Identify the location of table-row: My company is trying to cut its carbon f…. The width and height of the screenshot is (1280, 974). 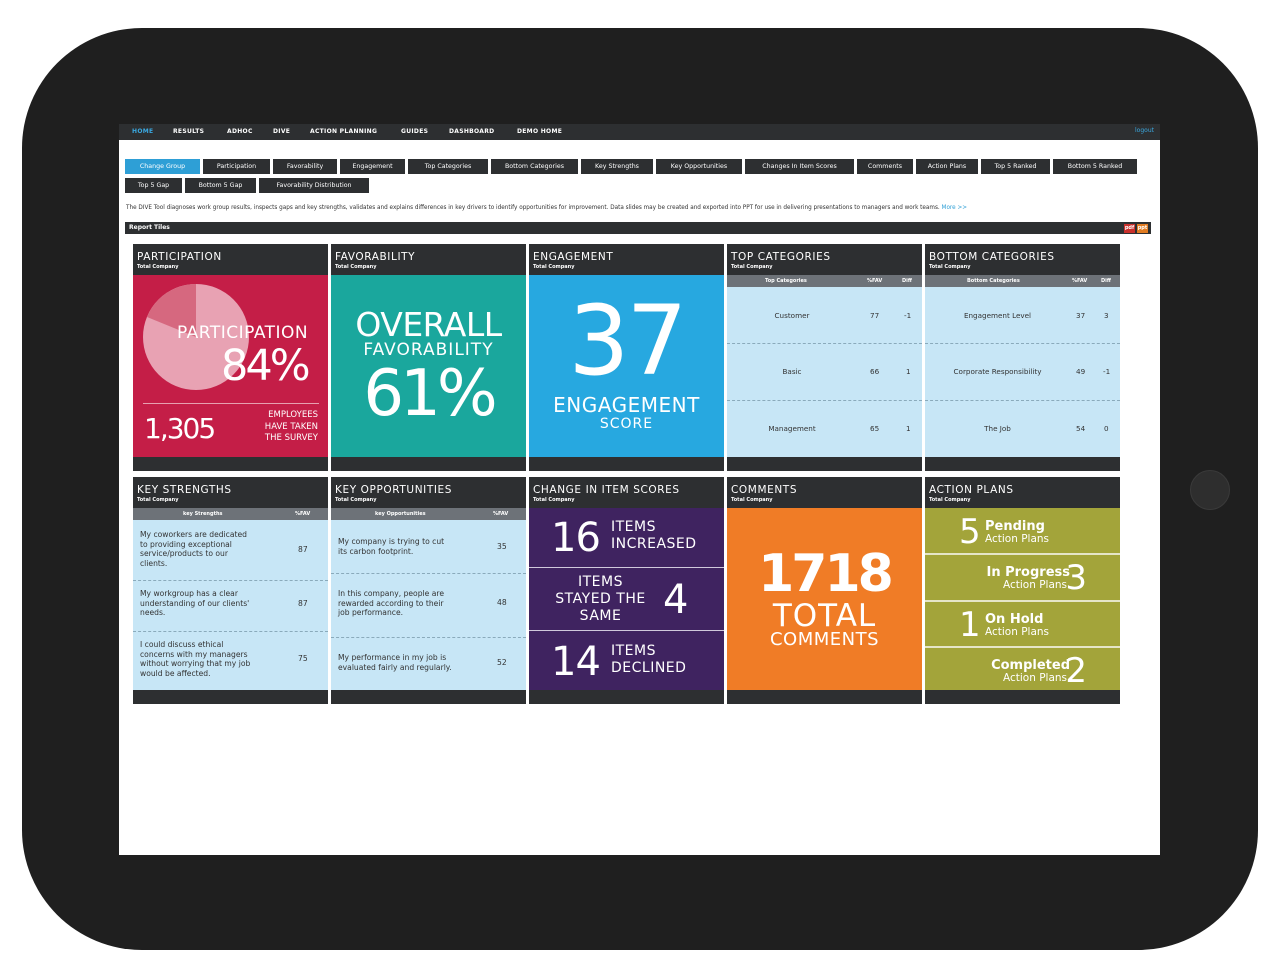
(428, 547).